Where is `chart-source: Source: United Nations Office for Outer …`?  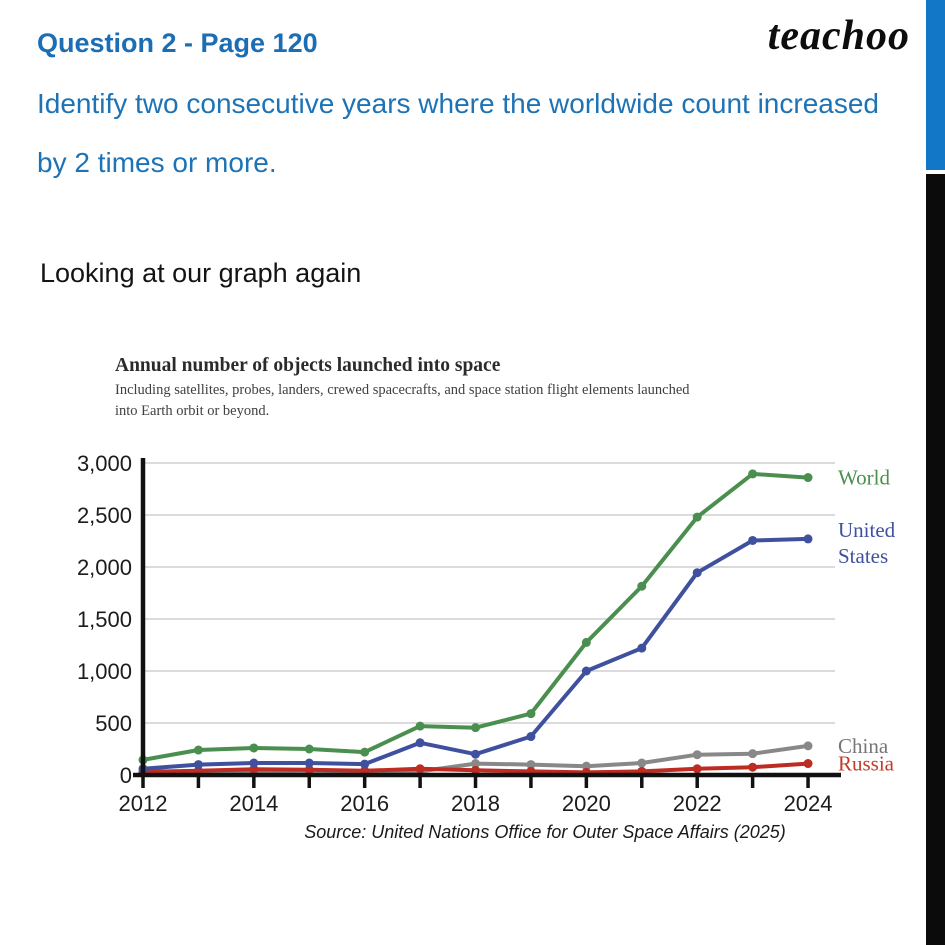 chart-source: Source: United Nations Office for Outer … is located at coordinates (545, 832).